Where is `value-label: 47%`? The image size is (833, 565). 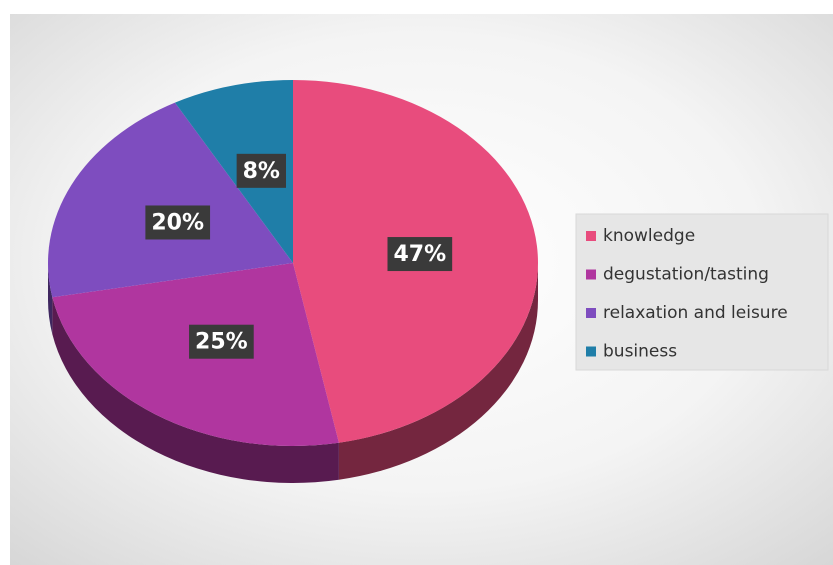
value-label: 47% is located at coordinates (419, 254).